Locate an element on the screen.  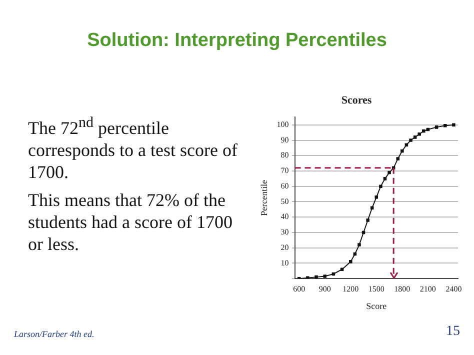
y-tick-label: 20 is located at coordinates (284, 247).